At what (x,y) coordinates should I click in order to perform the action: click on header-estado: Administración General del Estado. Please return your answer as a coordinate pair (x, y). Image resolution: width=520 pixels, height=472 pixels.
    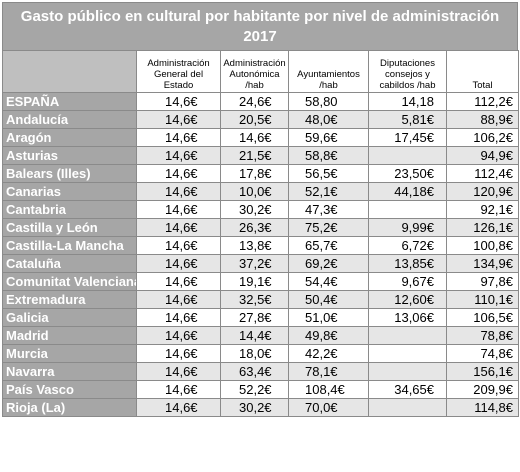
    Looking at the image, I should click on (178, 71).